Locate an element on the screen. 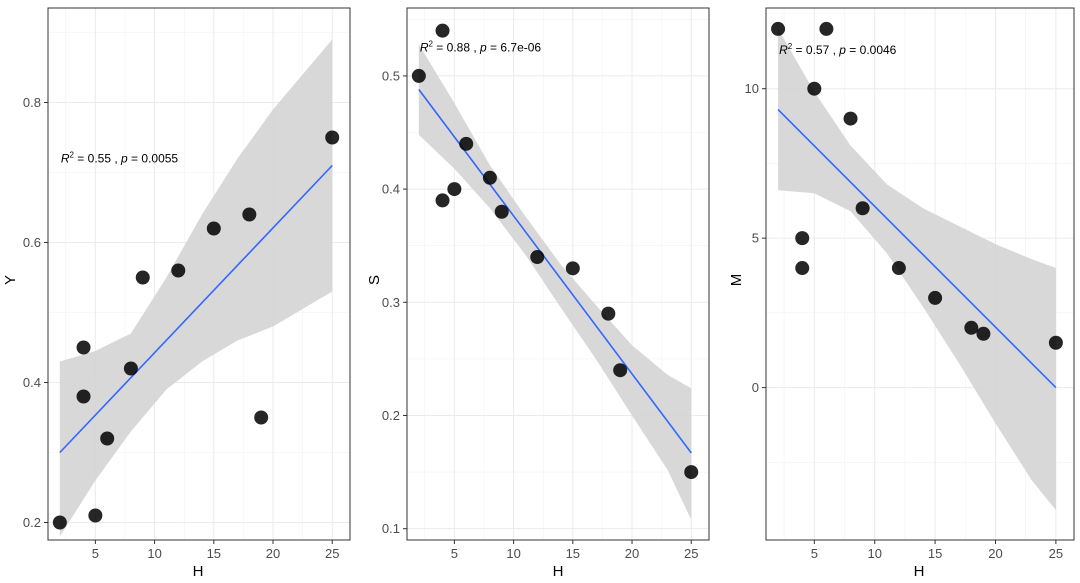  regression-annotation: R2 = 0.88 , p = 6.7e-06 is located at coordinates (481, 47).